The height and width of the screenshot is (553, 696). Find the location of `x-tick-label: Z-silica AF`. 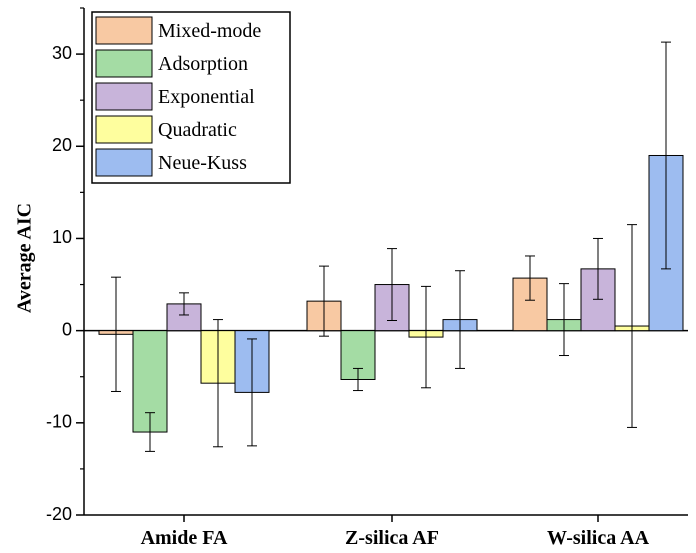

x-tick-label: Z-silica AF is located at coordinates (392, 538).